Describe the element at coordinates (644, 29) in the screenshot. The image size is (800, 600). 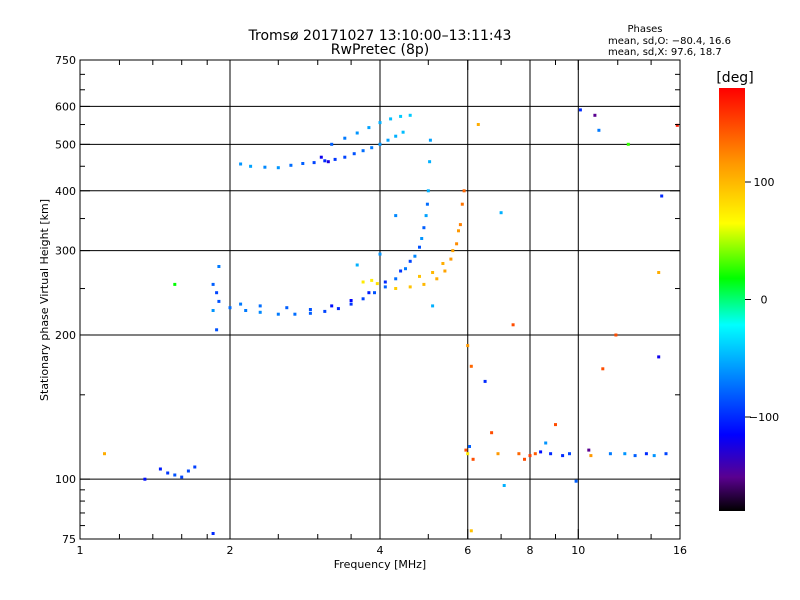
I see `stats-heading: Phases` at that location.